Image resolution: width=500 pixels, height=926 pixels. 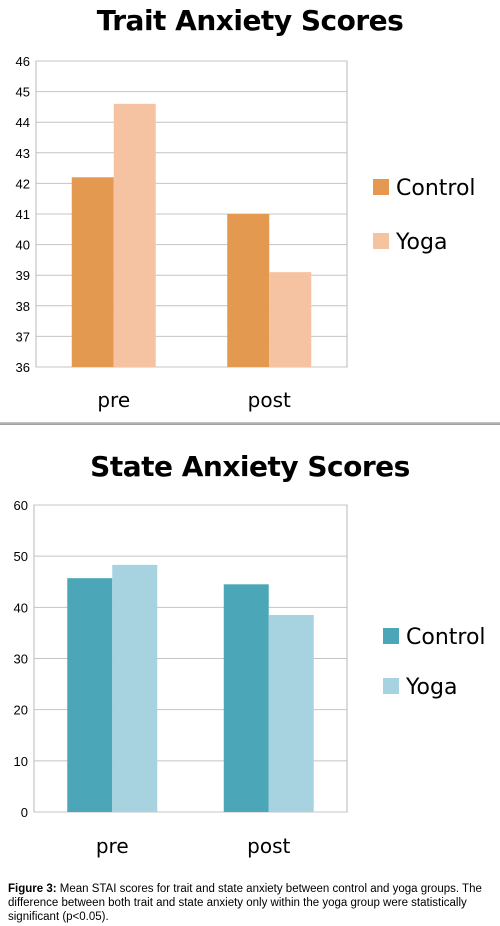 What do you see at coordinates (21, 761) in the screenshot?
I see `state-y-tick-label: 10` at bounding box center [21, 761].